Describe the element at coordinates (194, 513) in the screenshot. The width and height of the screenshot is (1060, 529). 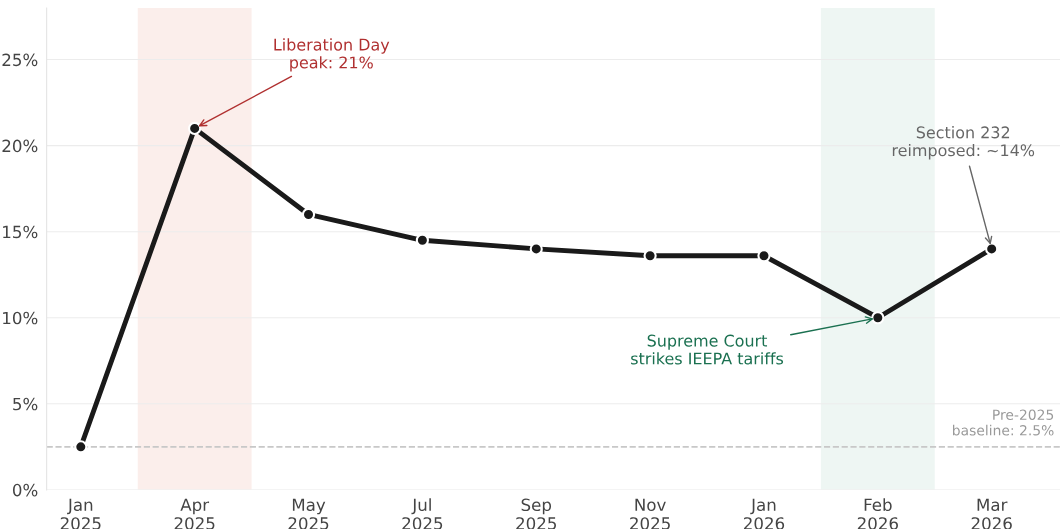
I see `x-tick-label: Apr 2025` at that location.